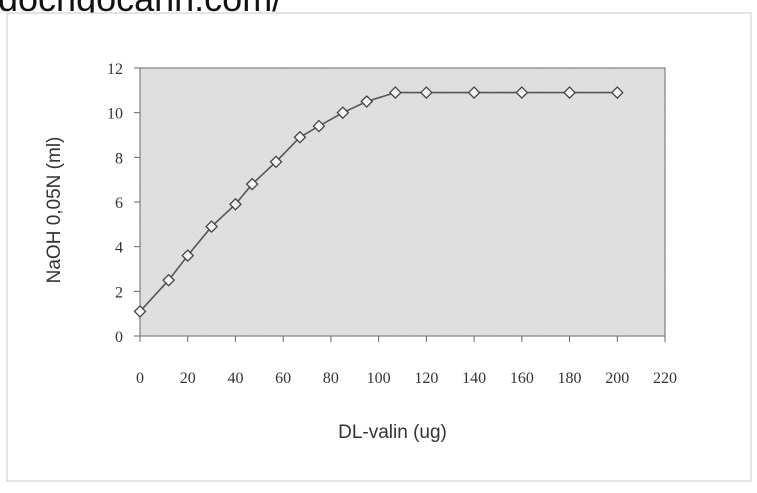 This screenshot has width=757, height=493. I want to click on x-tick-label: 200, so click(617, 378).